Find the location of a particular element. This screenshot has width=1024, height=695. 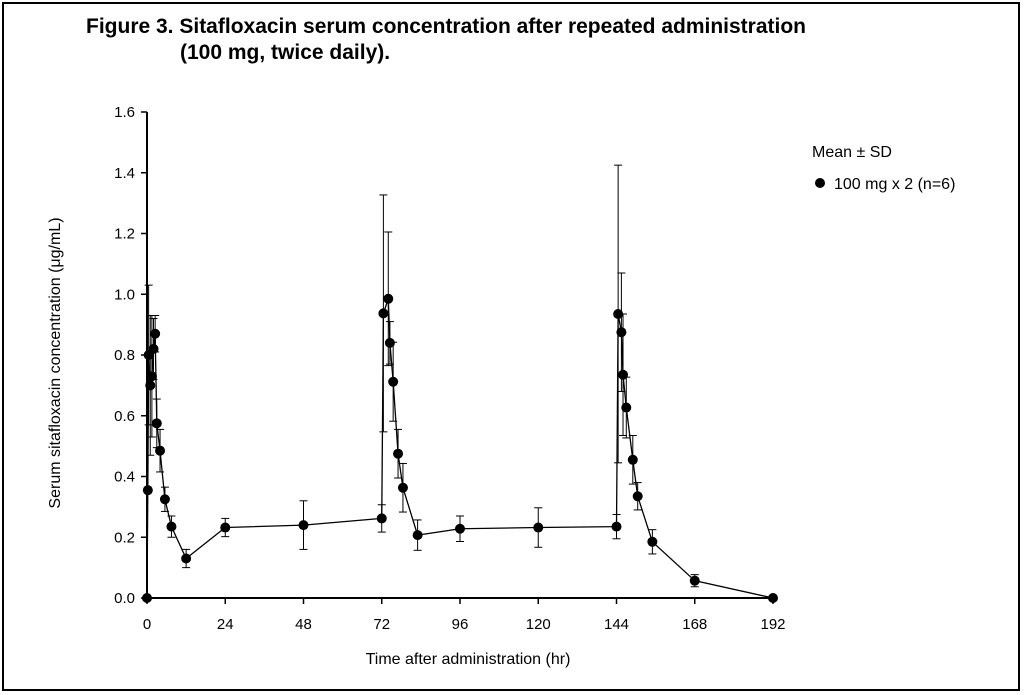

x-tick-label: 96 is located at coordinates (460, 624).